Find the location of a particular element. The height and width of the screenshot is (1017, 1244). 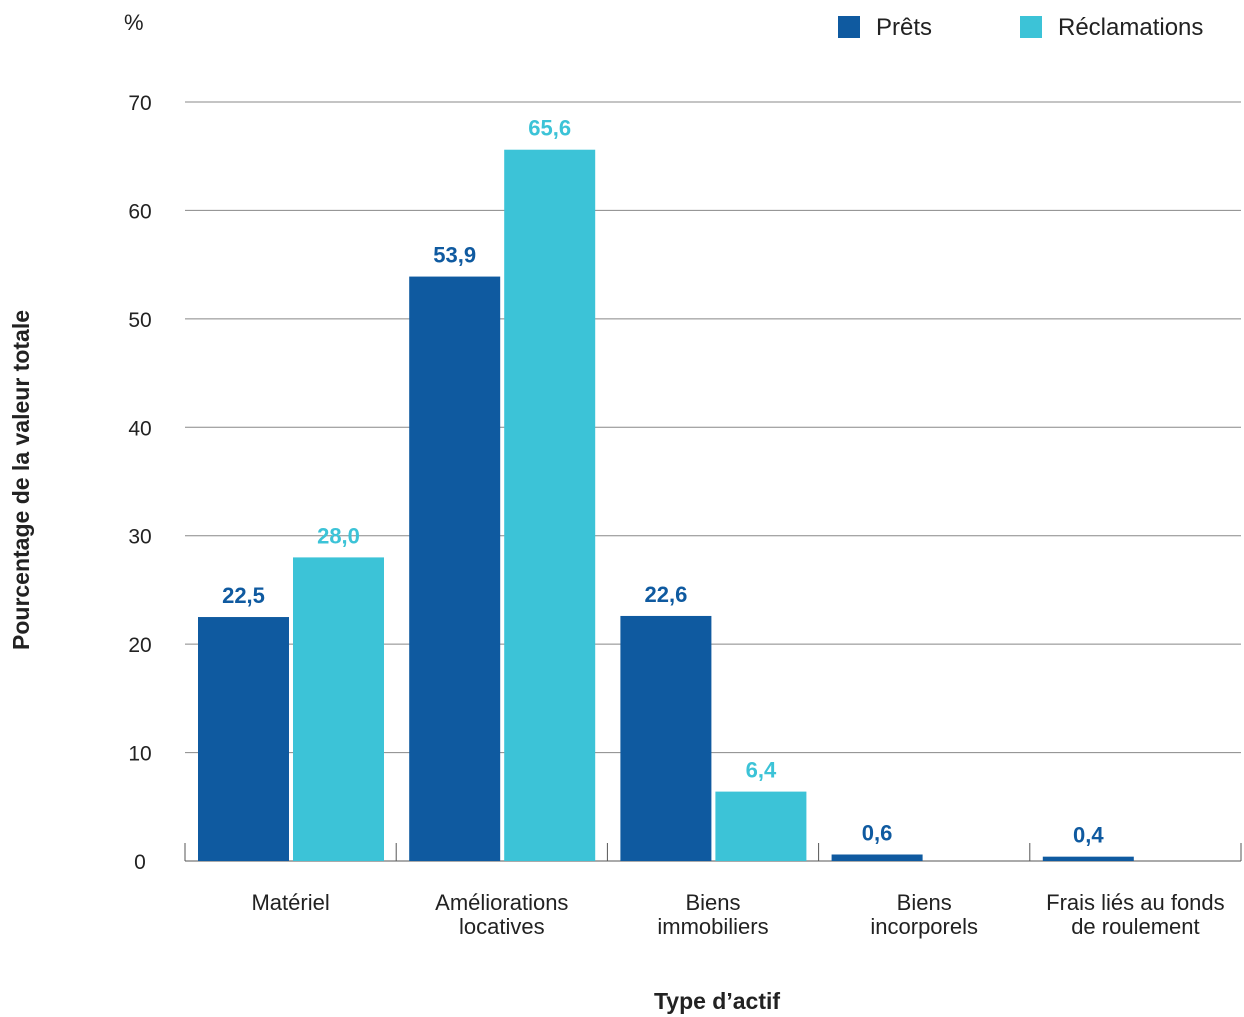

y-tick-label: 0 is located at coordinates (140, 862).